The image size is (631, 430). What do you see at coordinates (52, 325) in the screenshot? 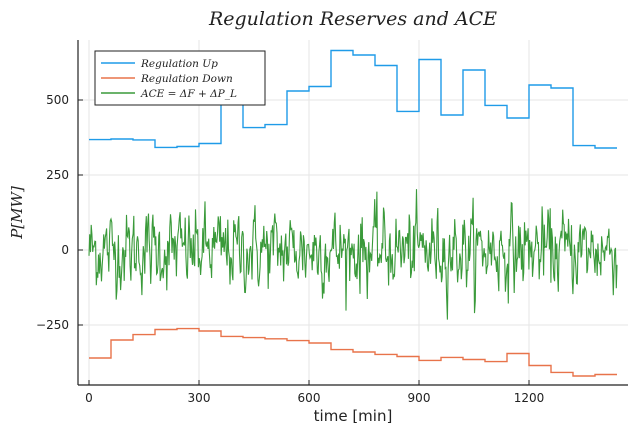
I see `y-tick-label-0: −250` at bounding box center [52, 325].